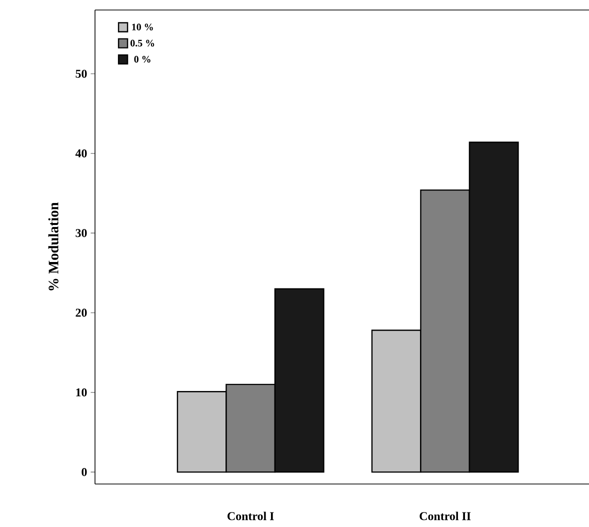  I want to click on x-tick-label: Control II, so click(445, 516).